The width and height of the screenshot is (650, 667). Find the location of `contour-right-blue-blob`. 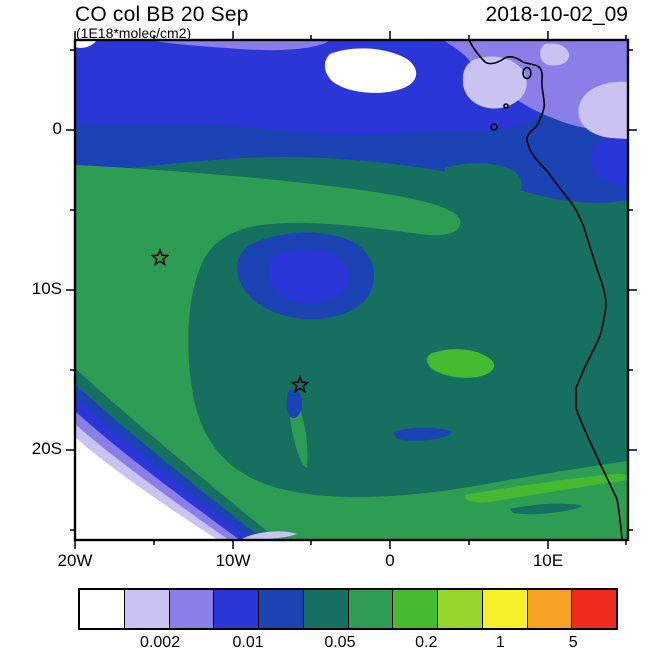

contour-right-blue-blob is located at coordinates (609, 158).